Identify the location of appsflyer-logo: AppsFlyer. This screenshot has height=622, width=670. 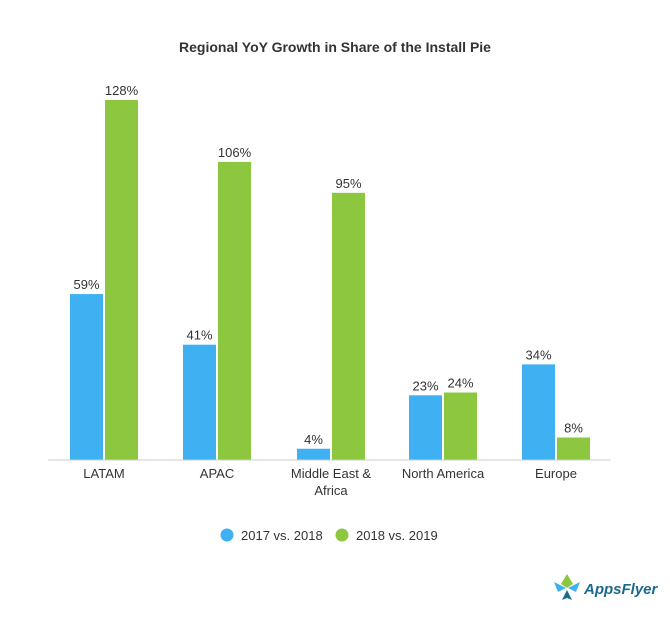
(606, 587).